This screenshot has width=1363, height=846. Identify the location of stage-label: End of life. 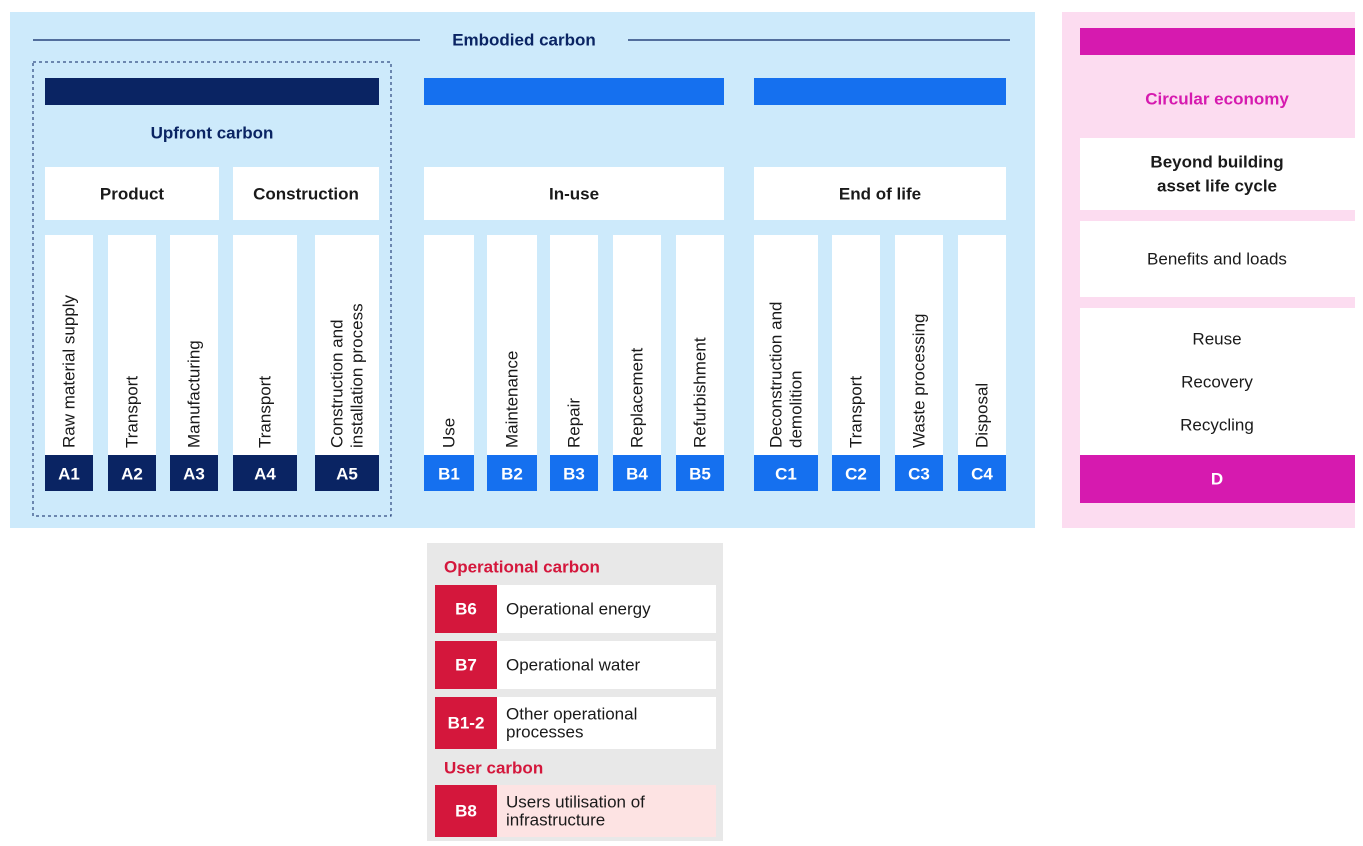
(880, 194).